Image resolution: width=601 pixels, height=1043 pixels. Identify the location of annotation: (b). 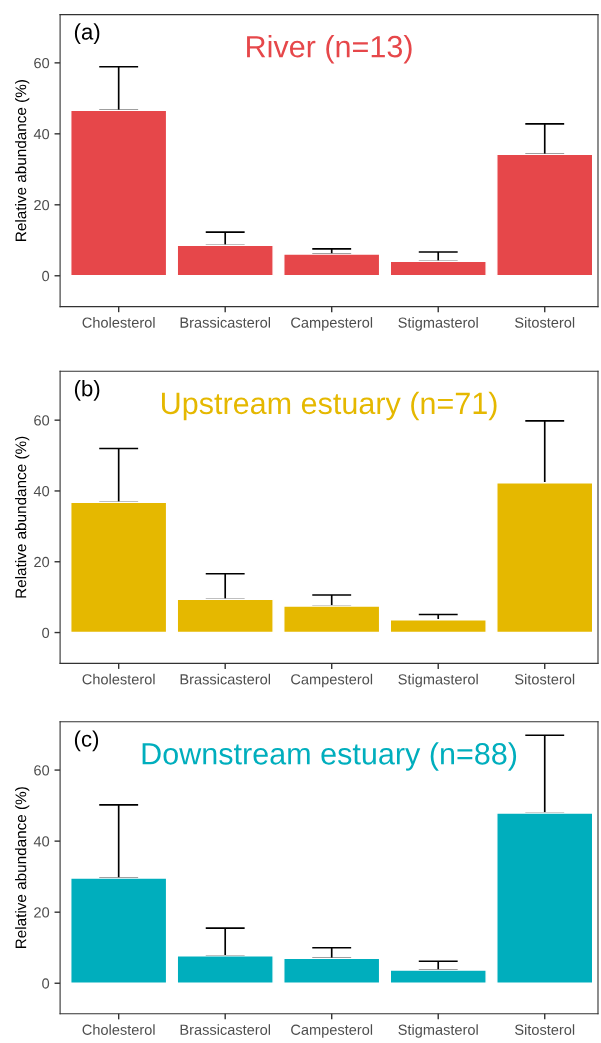
(87, 390).